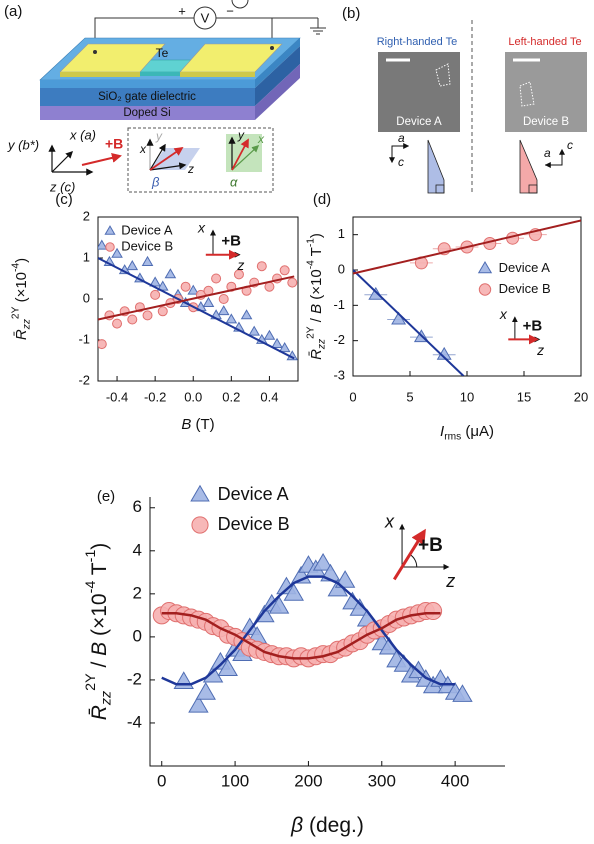 The width and height of the screenshot is (594, 844). Describe the element at coordinates (193, 396) in the screenshot. I see `x-tick-label: 0.0` at that location.